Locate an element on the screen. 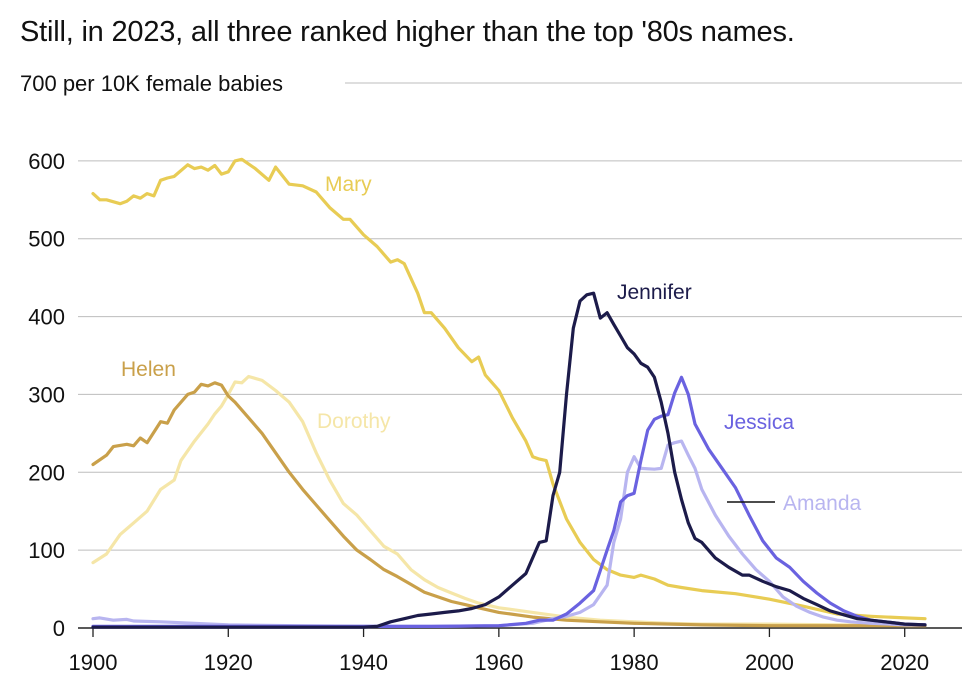 This screenshot has height=699, width=980. series-label-mary: Mary is located at coordinates (348, 184).